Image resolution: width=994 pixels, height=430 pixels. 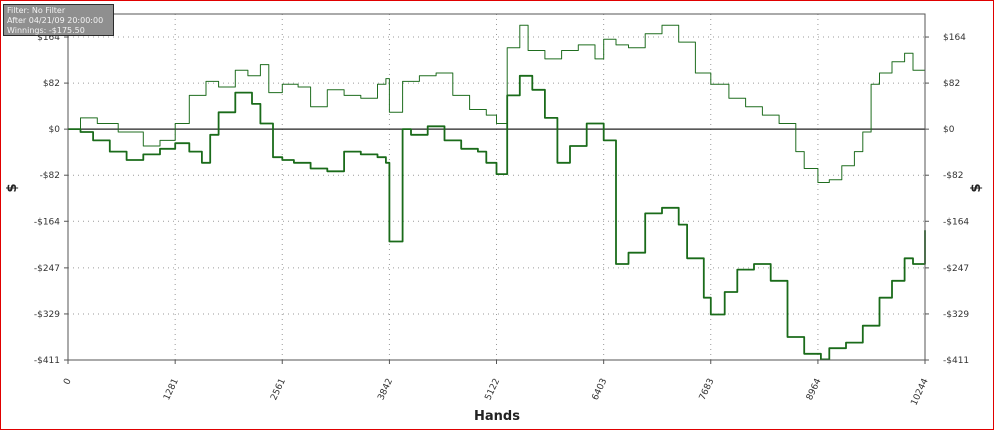 I want to click on x-axis-title: Hands, so click(x=497, y=416).